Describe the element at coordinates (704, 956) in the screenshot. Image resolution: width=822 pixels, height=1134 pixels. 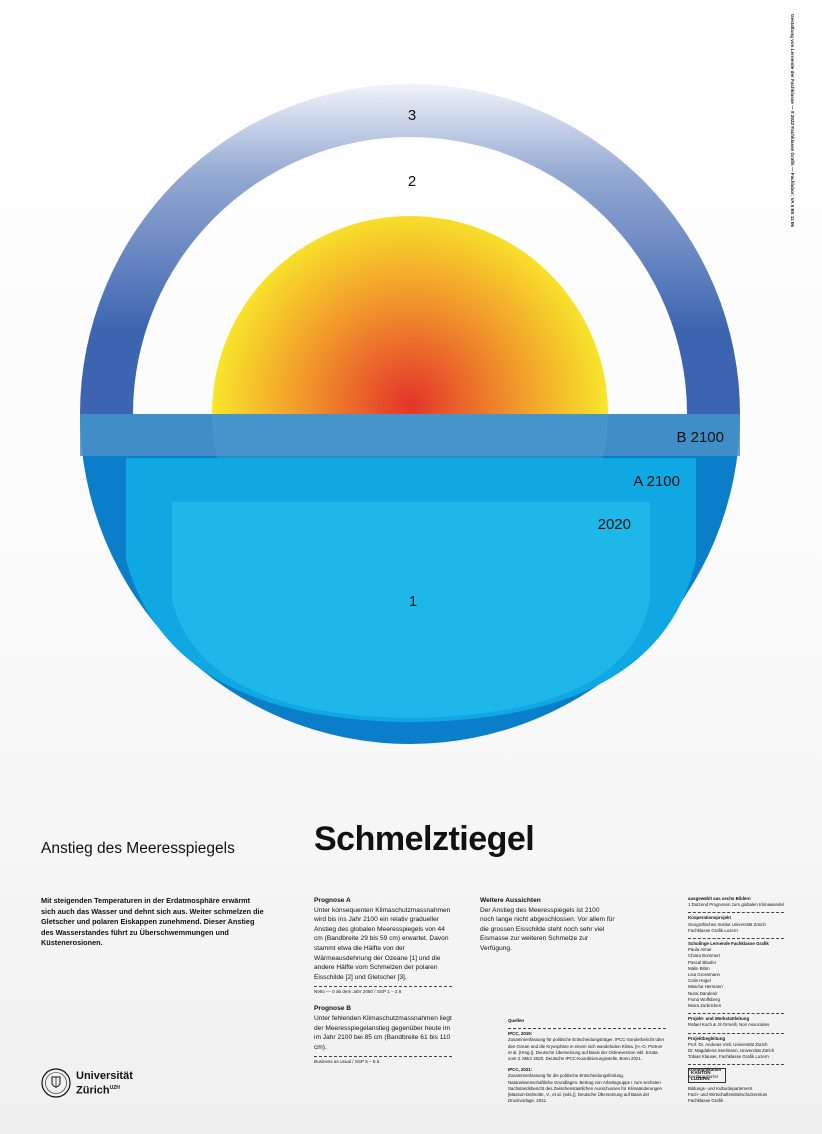
I see `credits-name: Chiara Bommert` at that location.